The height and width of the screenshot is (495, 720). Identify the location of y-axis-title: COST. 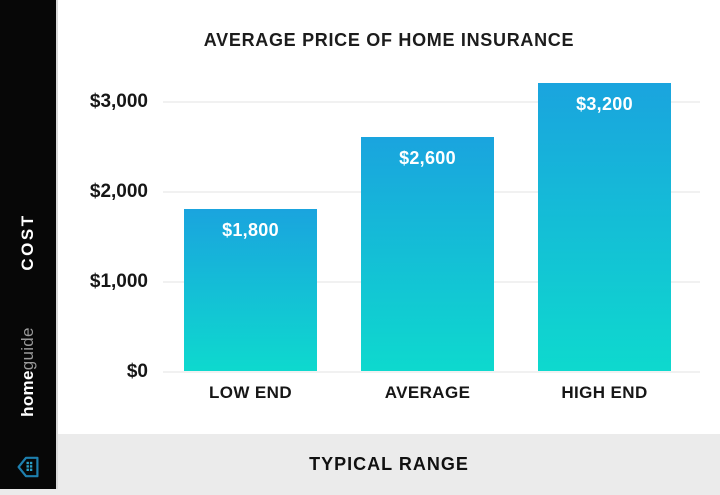
(27, 242).